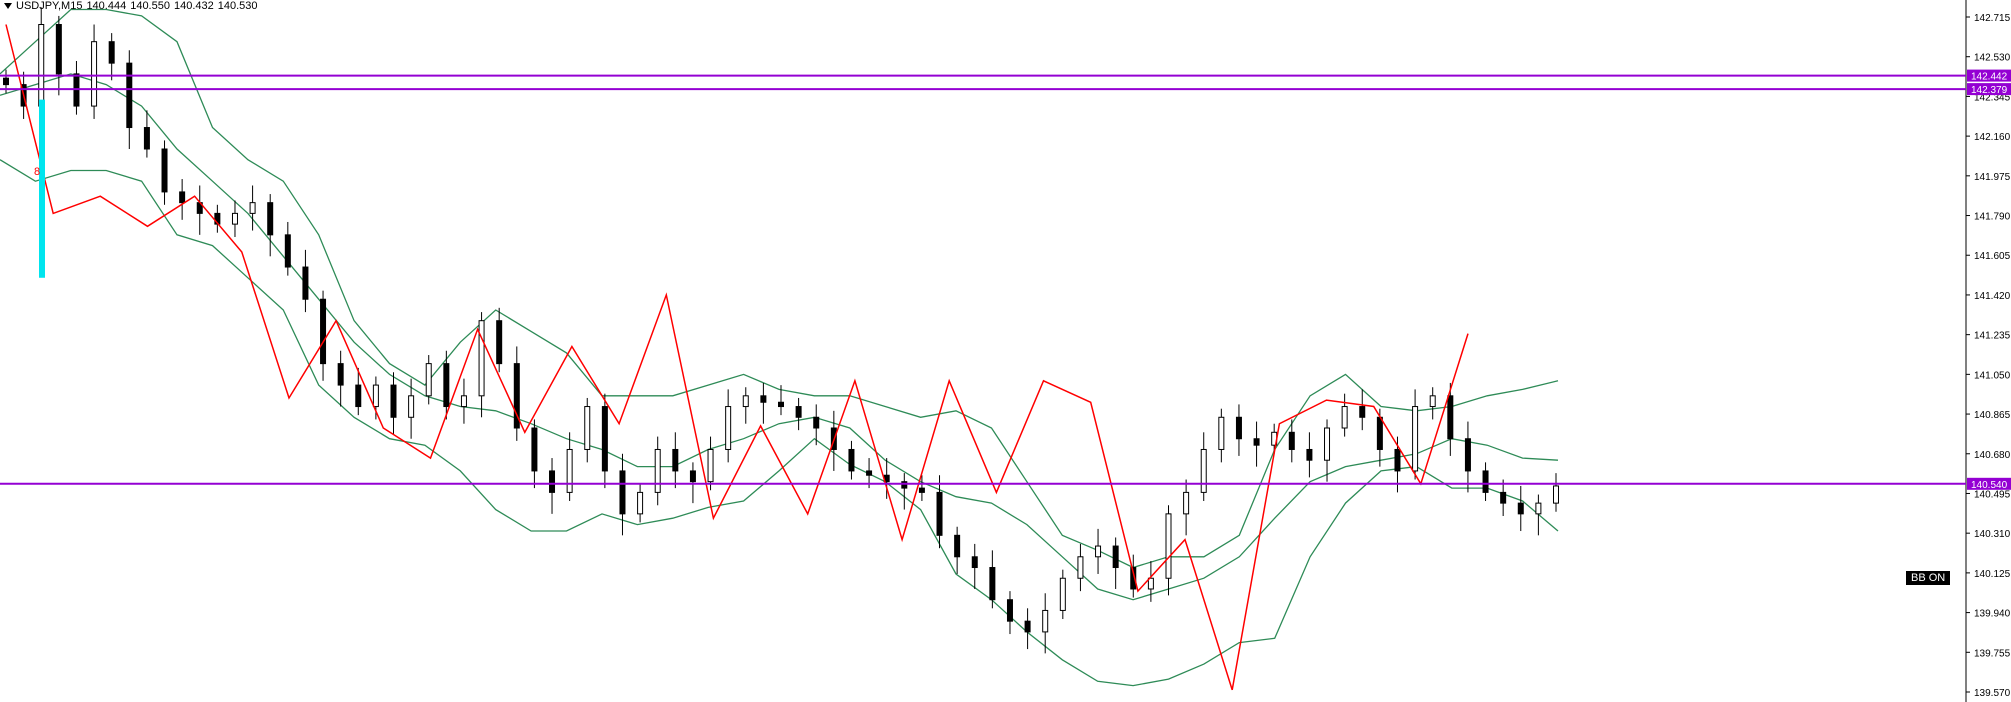  I want to click on price-tick-label: 142.160, so click(1992, 137).